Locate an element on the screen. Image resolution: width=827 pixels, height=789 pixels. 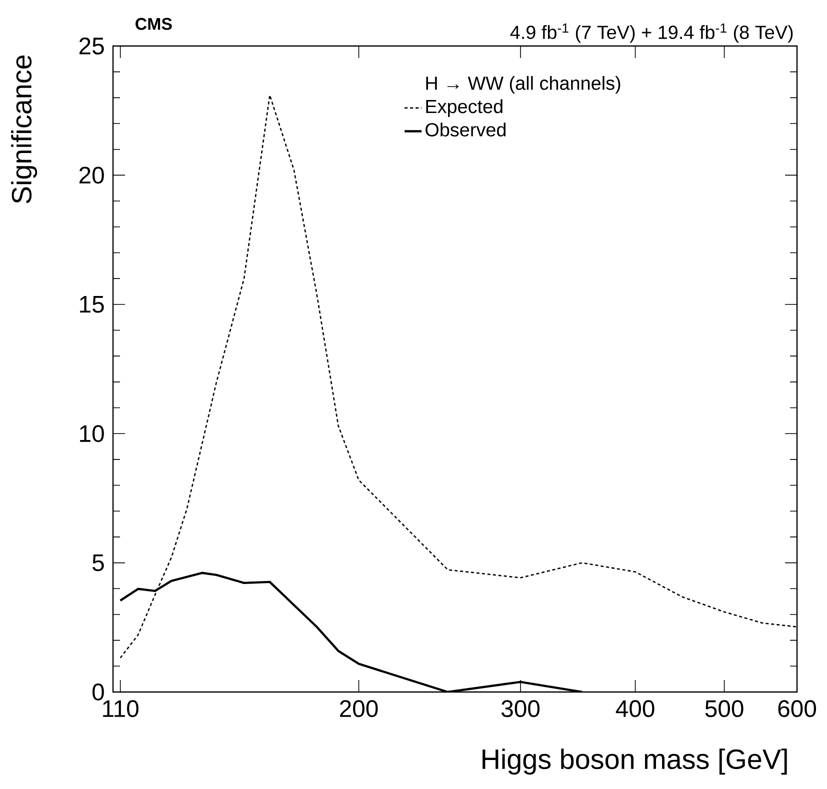
legend-label: Observed is located at coordinates (466, 129).